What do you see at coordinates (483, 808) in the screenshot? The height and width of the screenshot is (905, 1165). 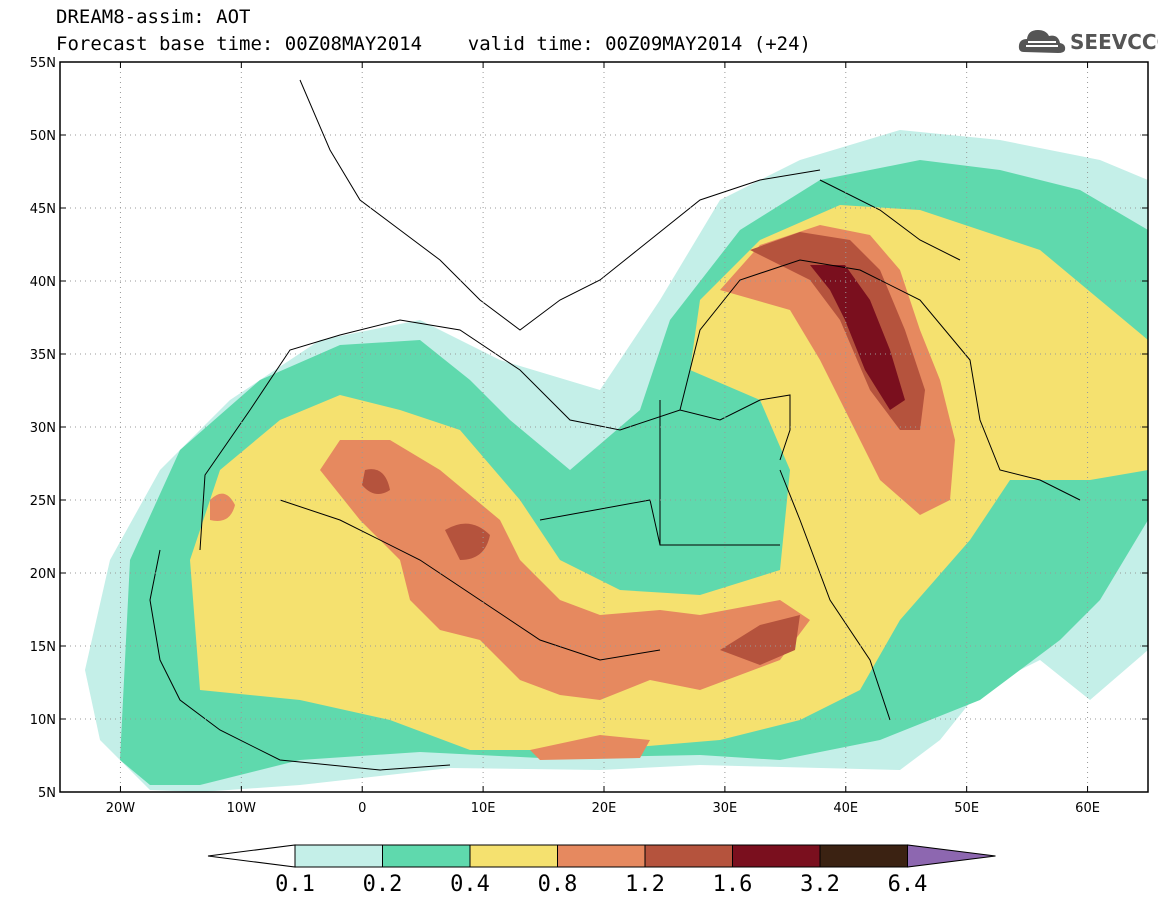 I see `lon-tick-label: 10E` at bounding box center [483, 808].